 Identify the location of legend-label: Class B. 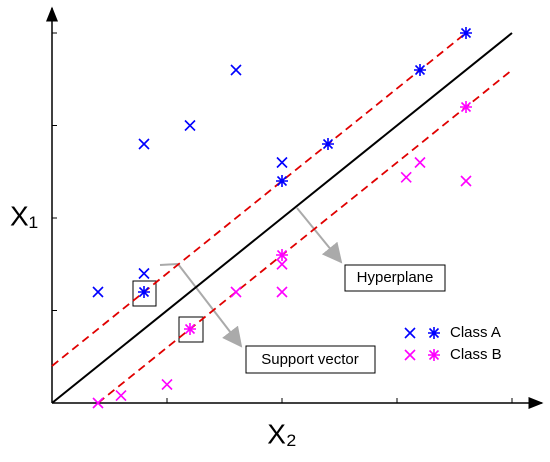
(476, 354).